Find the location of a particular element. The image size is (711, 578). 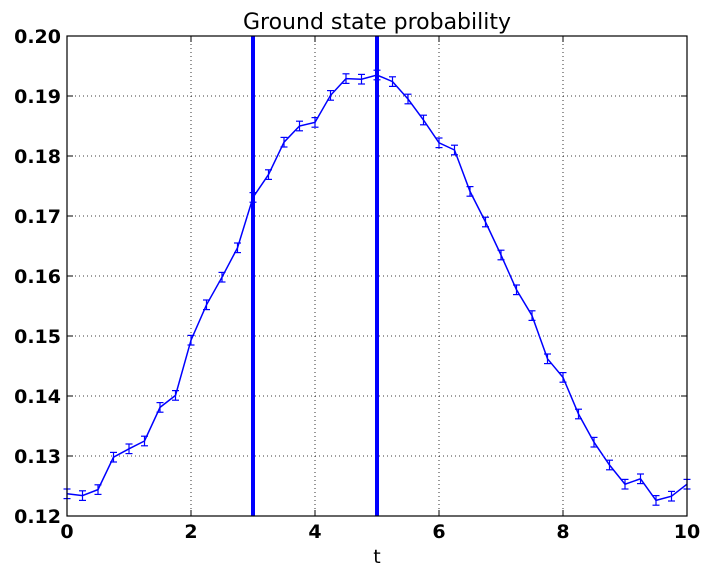

y-tick-labels: 0.12 0.13 0.14 0.15 0.16 0.17 0.18 0.19 0.20 is located at coordinates (37, 277).